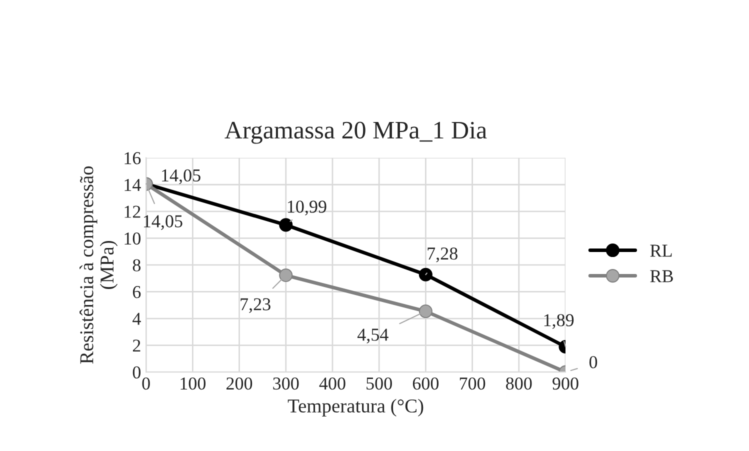 The image size is (749, 451). Describe the element at coordinates (565, 383) in the screenshot. I see `x-tick-label: 900` at that location.